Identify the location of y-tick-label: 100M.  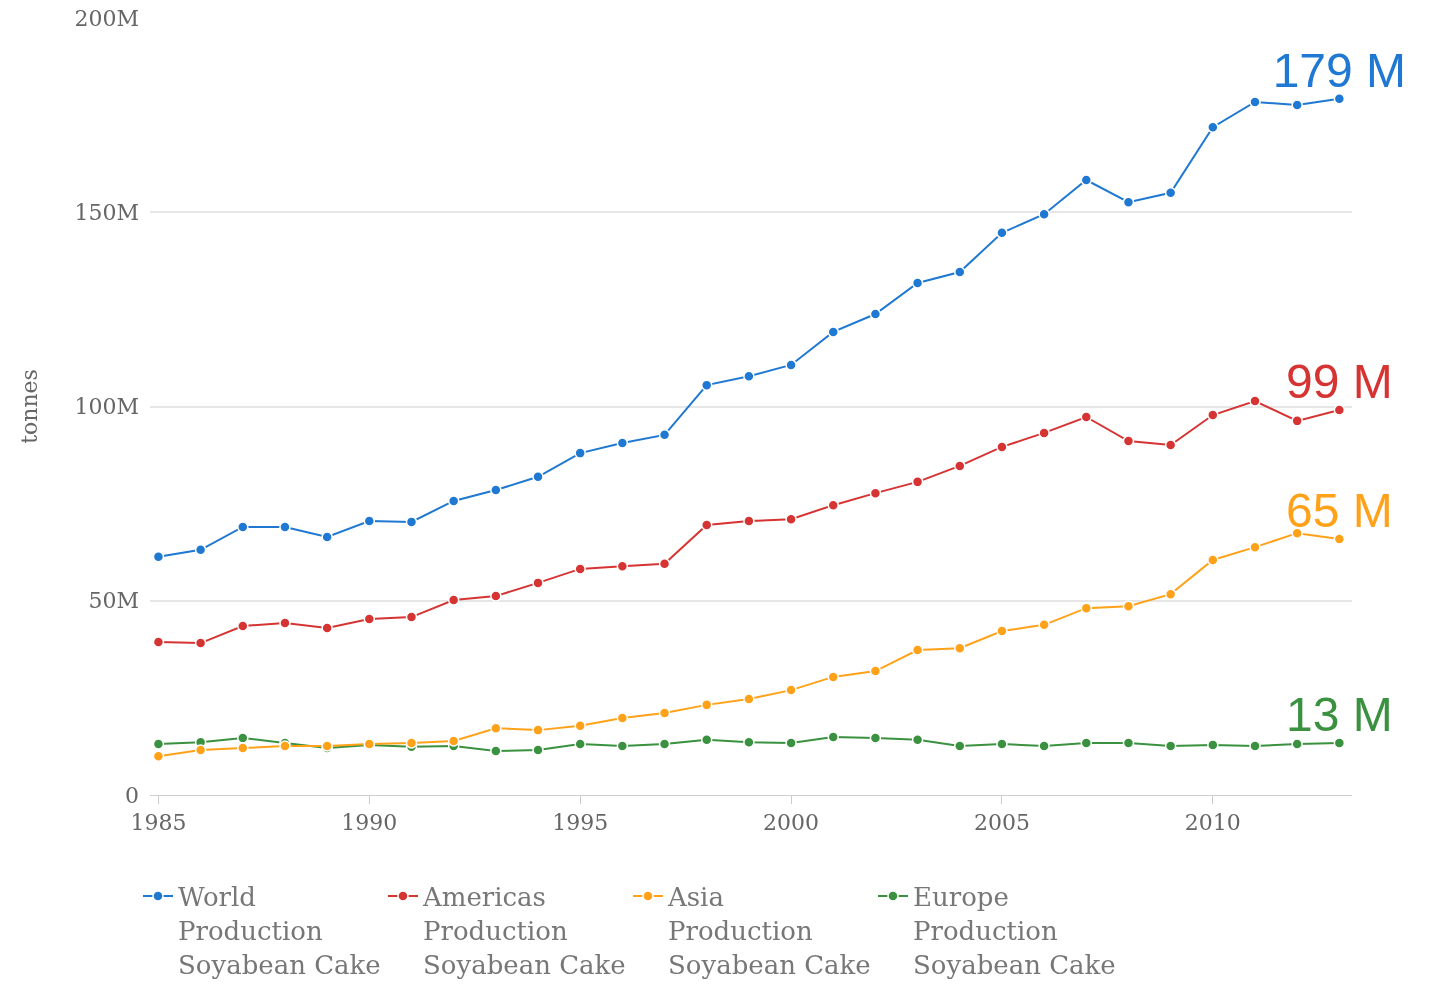
(106, 407).